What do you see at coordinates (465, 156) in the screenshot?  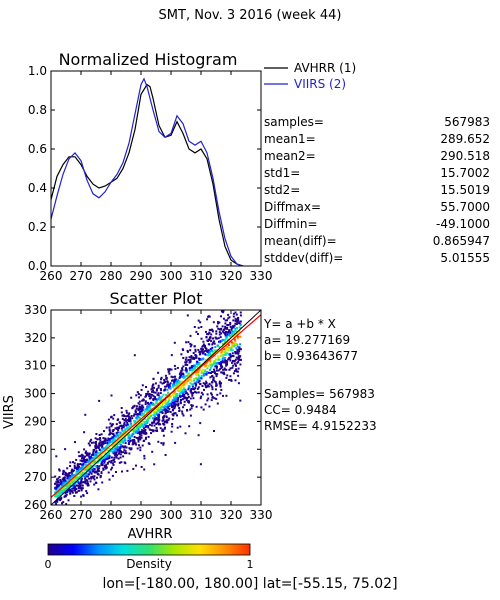 I see `stat-value: 290.518` at bounding box center [465, 156].